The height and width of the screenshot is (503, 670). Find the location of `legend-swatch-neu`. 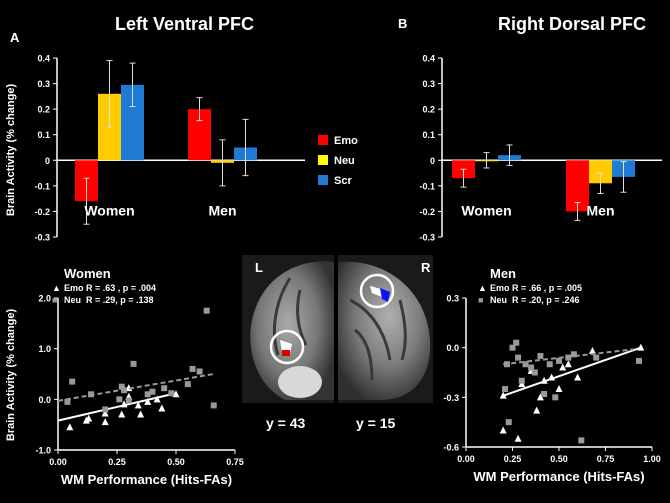

legend-swatch-neu is located at coordinates (323, 160).